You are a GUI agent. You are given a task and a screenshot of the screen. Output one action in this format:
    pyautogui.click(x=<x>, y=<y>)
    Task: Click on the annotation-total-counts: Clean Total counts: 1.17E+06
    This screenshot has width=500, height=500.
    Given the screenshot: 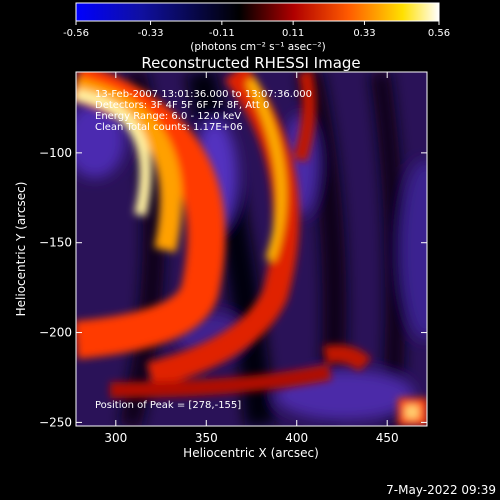 What is the action you would take?
    pyautogui.click(x=169, y=127)
    